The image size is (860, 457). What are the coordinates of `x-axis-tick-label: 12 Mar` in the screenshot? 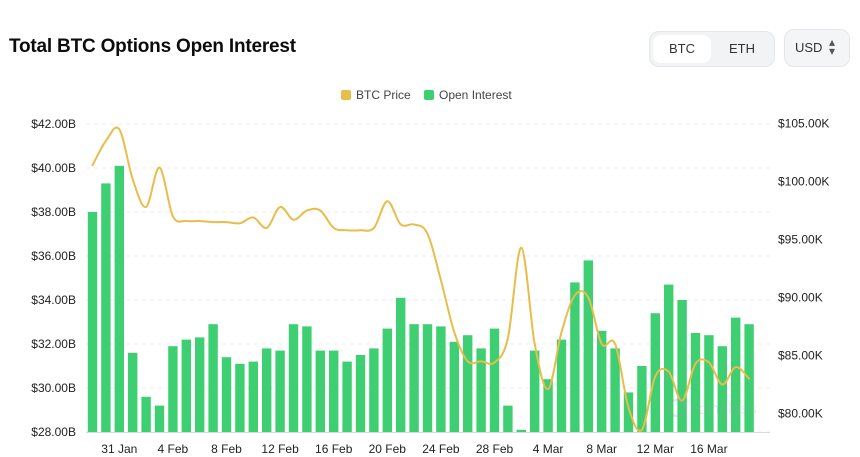 It's located at (655, 449).